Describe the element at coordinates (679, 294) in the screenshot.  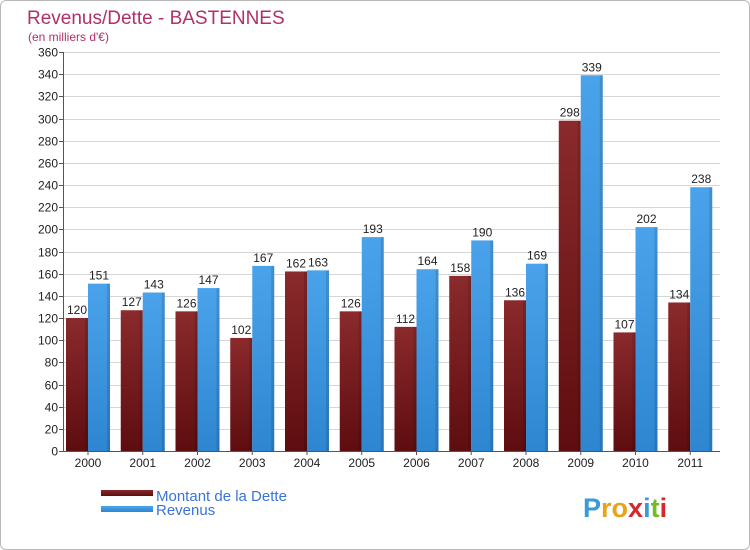
I see `data-label: 134` at that location.